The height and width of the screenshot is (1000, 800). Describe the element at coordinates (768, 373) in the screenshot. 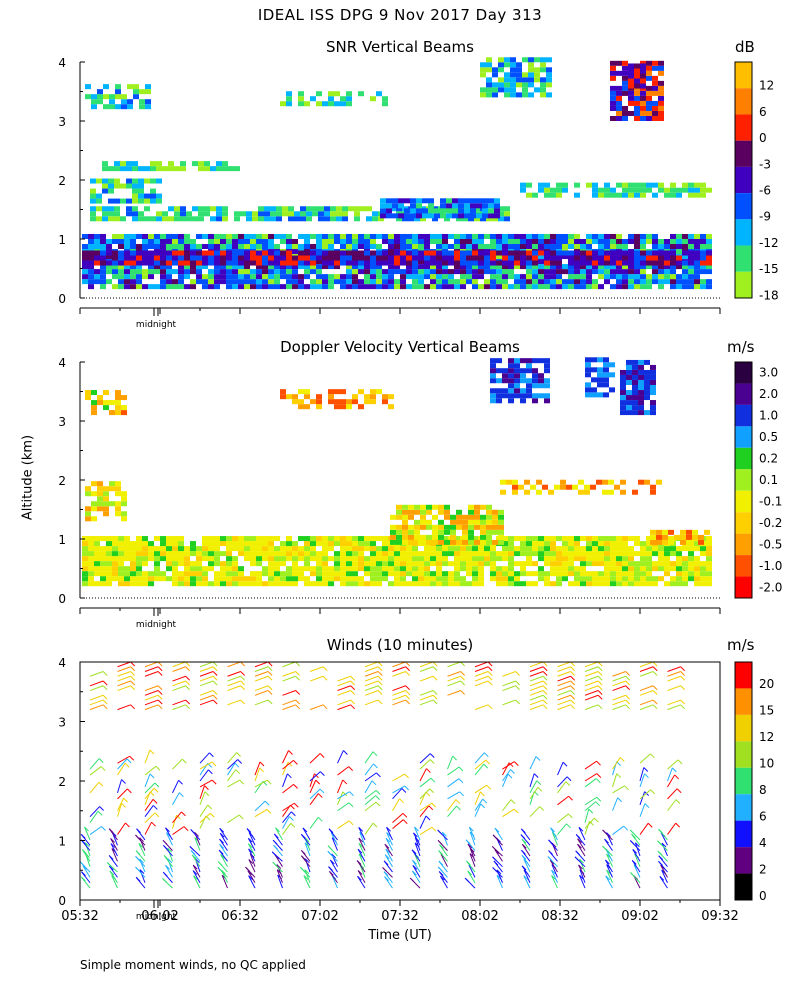

I see `colorbar-label: 3.0` at that location.